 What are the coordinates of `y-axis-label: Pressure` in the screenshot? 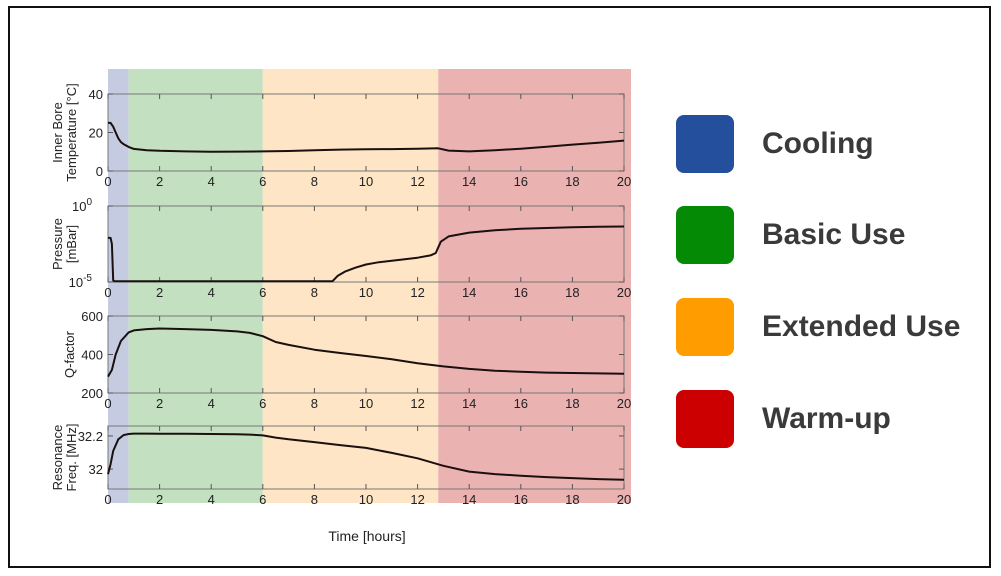 It's located at (57, 244).